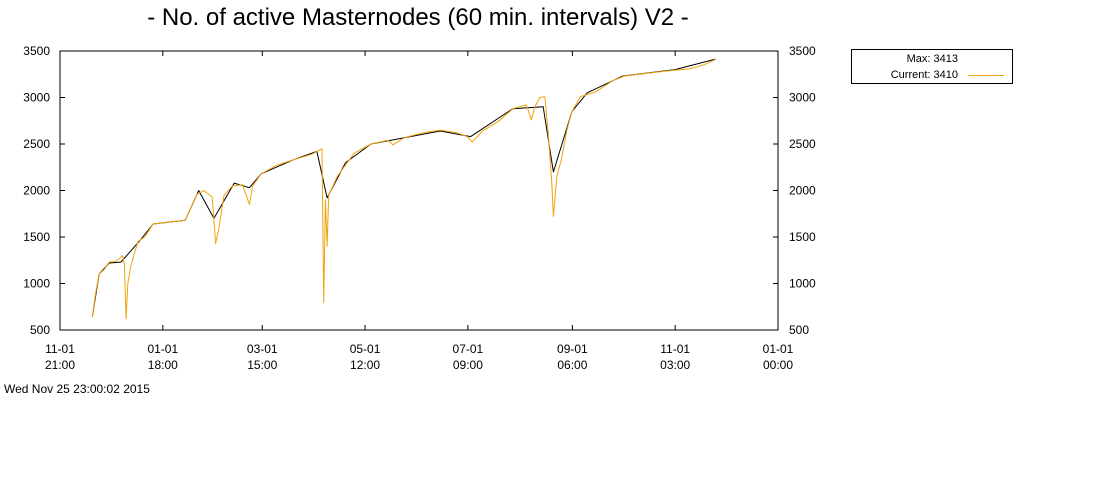  I want to click on x-tick-label-time: 18:00, so click(163, 365).